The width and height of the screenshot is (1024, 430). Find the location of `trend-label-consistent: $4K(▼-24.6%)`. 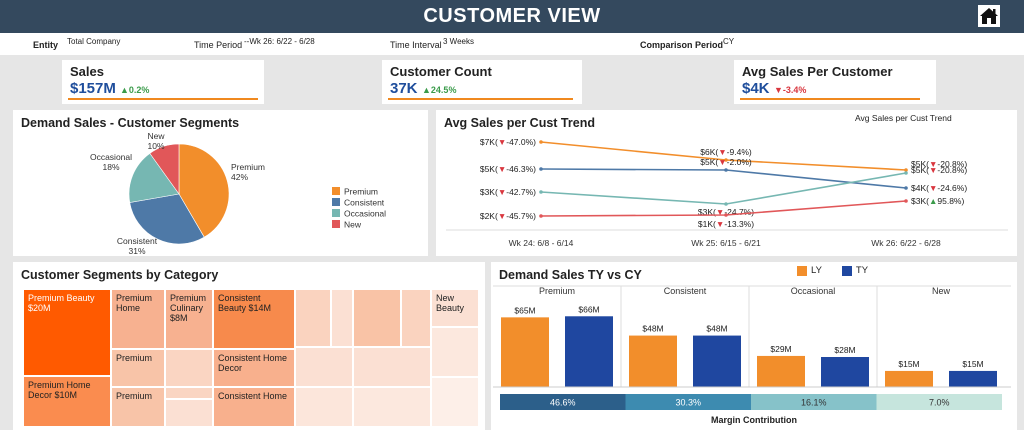

trend-label-consistent: $4K(▼-24.6%) is located at coordinates (939, 188).